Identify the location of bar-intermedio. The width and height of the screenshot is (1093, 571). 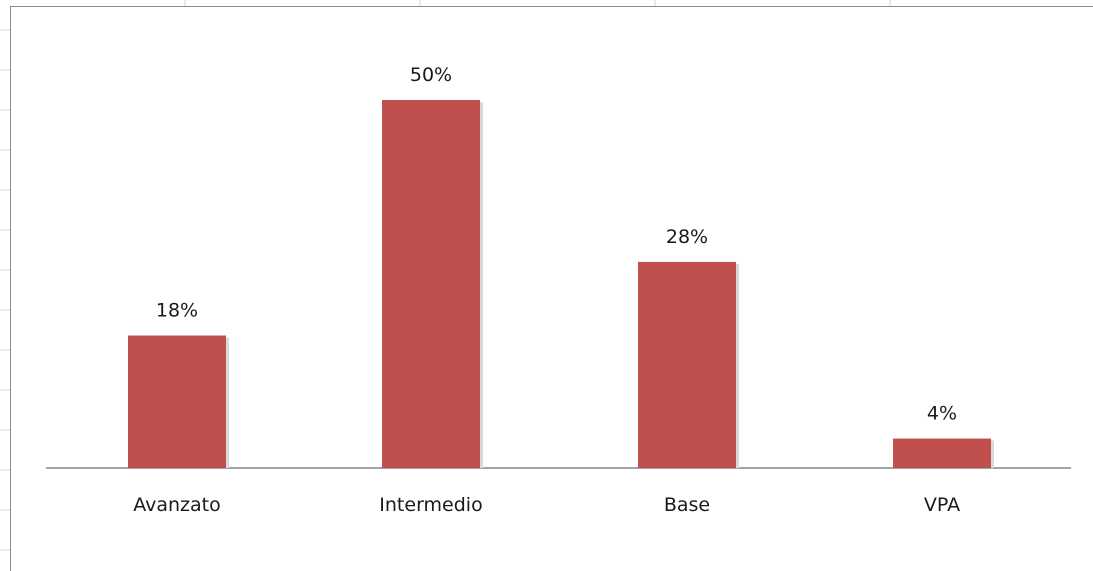
(431, 284).